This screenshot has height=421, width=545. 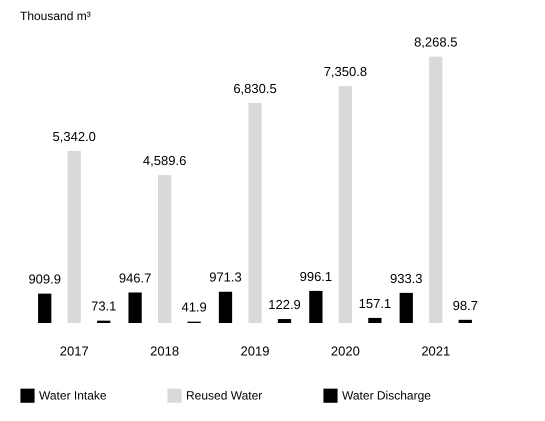 What do you see at coordinates (406, 278) in the screenshot?
I see `data-label: 933.3` at bounding box center [406, 278].